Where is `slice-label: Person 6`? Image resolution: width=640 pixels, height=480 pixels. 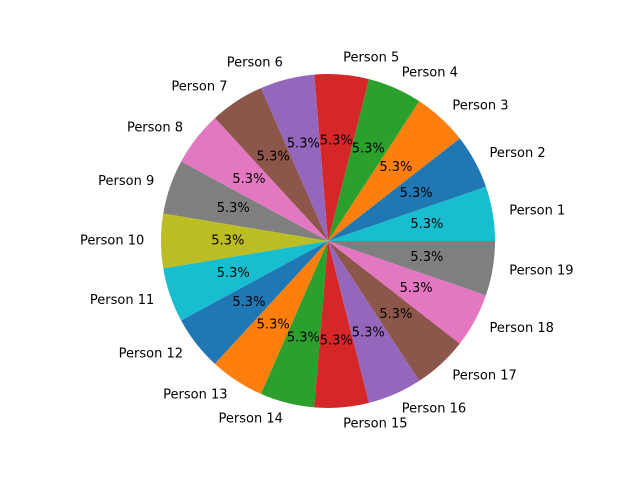
slice-label: Person 6 is located at coordinates (255, 62).